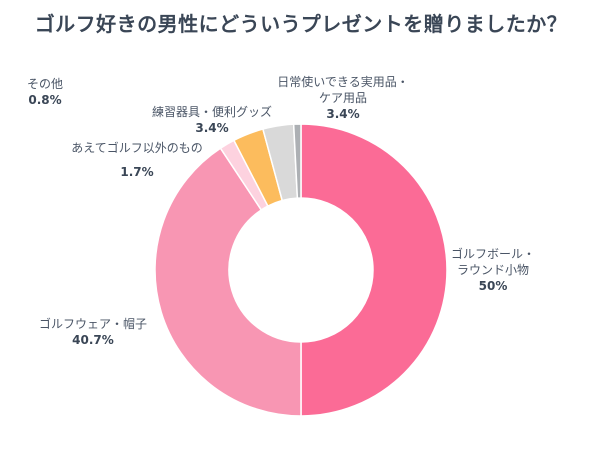 The image size is (602, 451). I want to click on slice-label-line: ゴルフウェア・帽子, so click(92, 324).